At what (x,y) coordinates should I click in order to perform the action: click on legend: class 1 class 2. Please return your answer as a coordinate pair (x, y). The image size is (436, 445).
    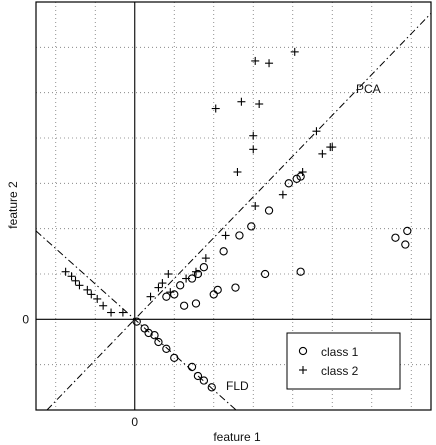
    Looking at the image, I should click on (343, 361).